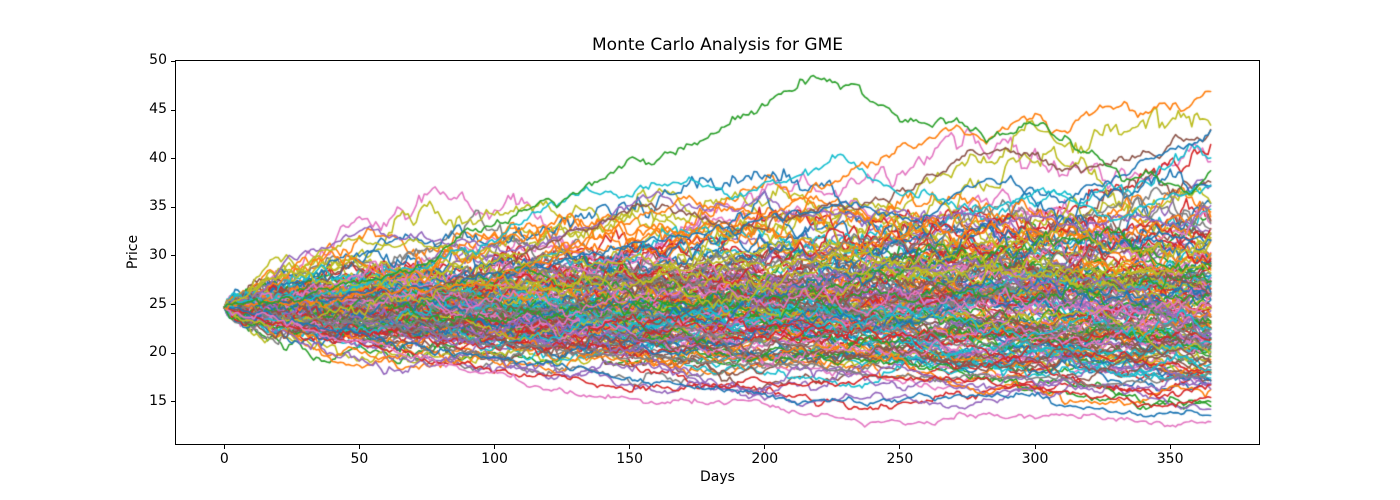 This screenshot has width=1400, height=500. What do you see at coordinates (158, 303) in the screenshot?
I see `y-tick-label: 25` at bounding box center [158, 303].